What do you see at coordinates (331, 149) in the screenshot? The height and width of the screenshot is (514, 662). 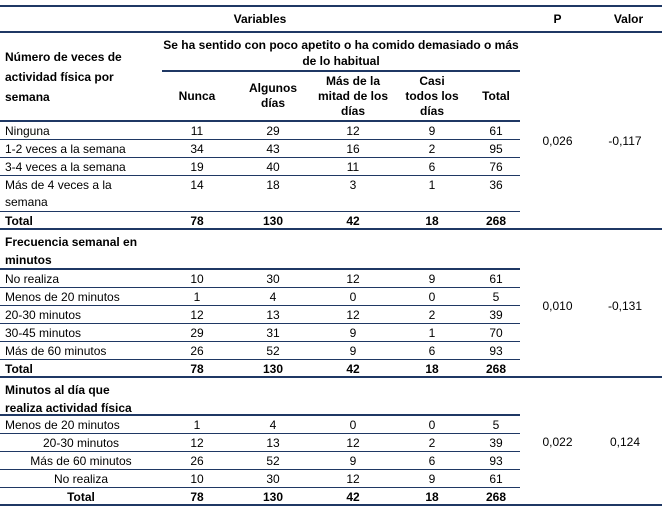 I see `table-row: 1-2 veces a la semana 34 43 16 2 95` at bounding box center [331, 149].